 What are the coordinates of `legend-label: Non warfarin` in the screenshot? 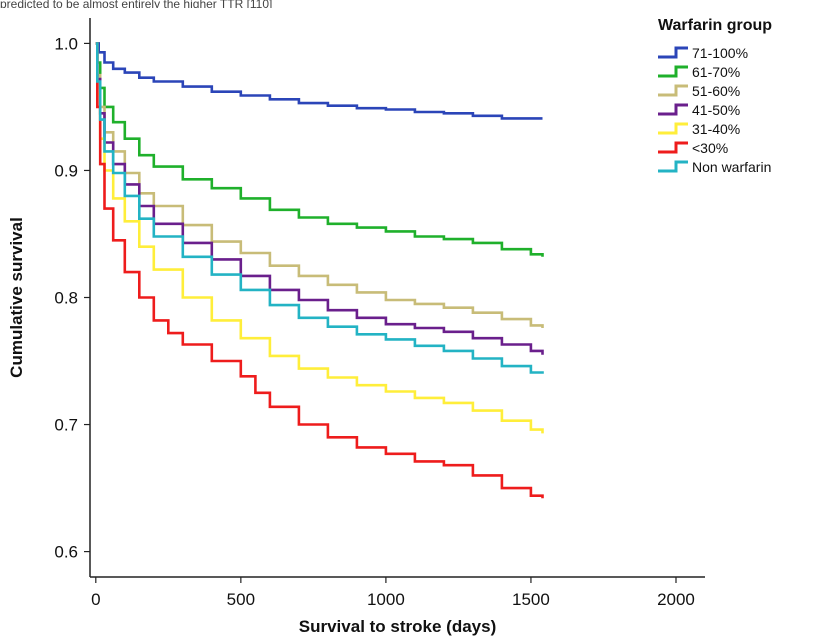 It's located at (731, 167).